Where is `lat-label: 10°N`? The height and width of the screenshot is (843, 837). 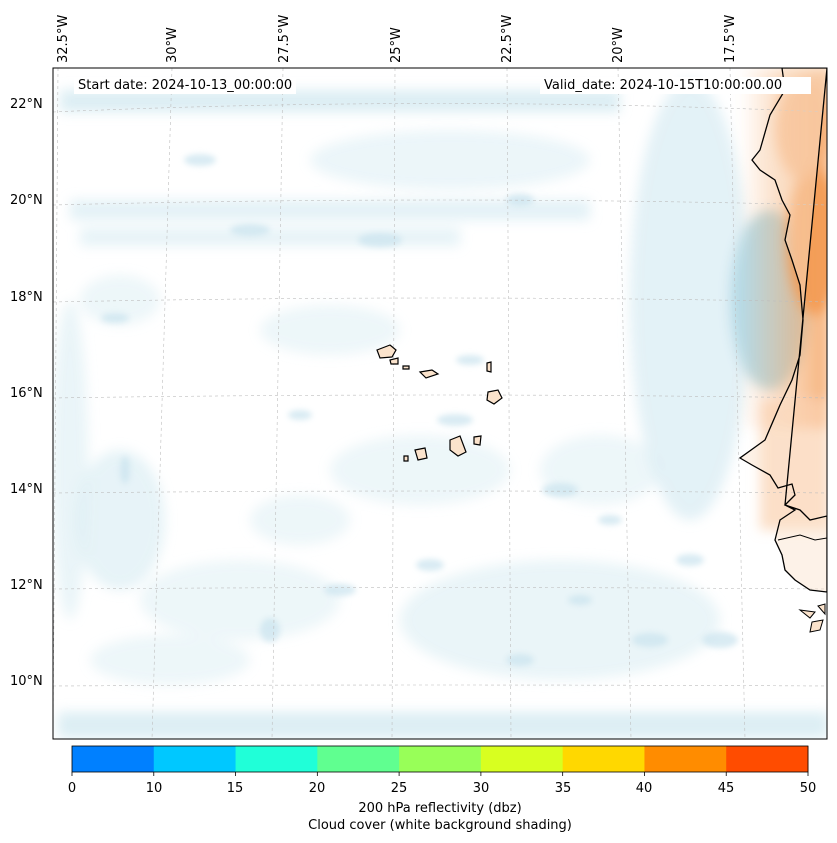
lat-label: 10°N is located at coordinates (26, 681).